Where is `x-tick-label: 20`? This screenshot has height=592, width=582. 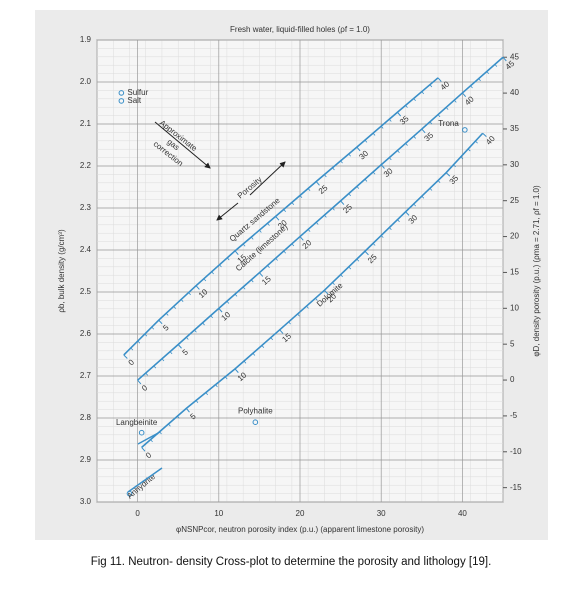
x-tick-label: 20 is located at coordinates (300, 513).